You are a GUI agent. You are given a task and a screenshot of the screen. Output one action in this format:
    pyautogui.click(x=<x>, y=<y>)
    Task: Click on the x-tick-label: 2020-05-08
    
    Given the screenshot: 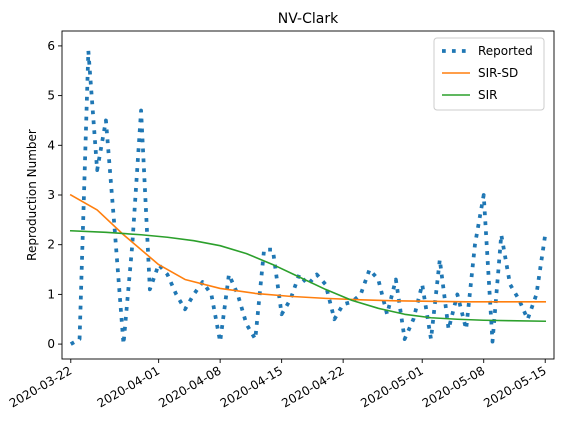 What is the action you would take?
    pyautogui.click(x=453, y=386)
    